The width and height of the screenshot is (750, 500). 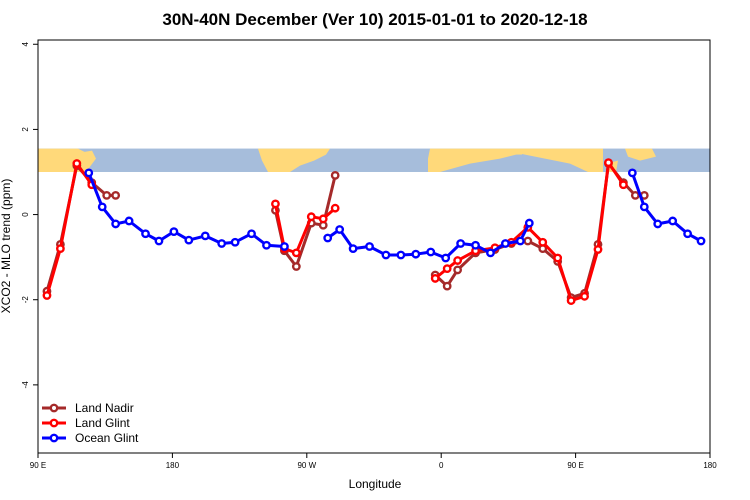 What do you see at coordinates (25, 43) in the screenshot?
I see `y-tick-label: 4` at bounding box center [25, 43].